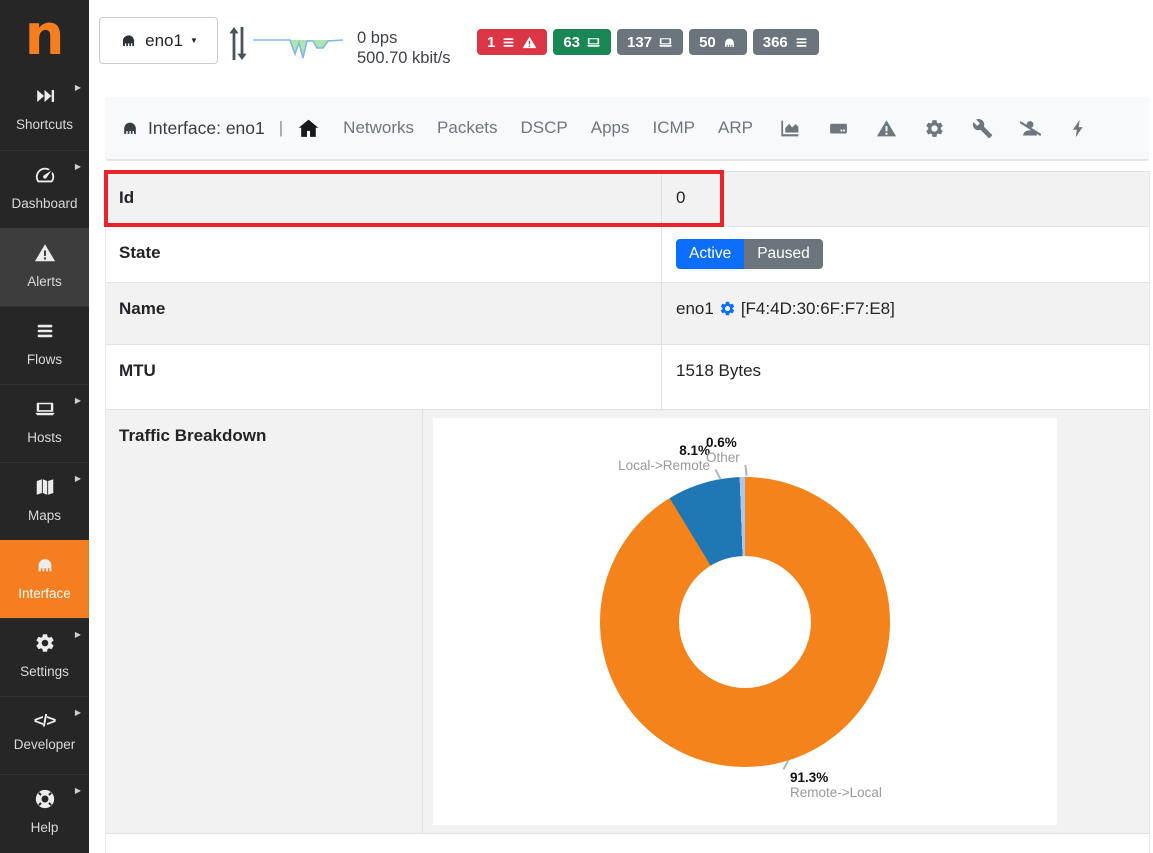  What do you see at coordinates (838, 128) in the screenshot?
I see `hard-drive-icon` at bounding box center [838, 128].